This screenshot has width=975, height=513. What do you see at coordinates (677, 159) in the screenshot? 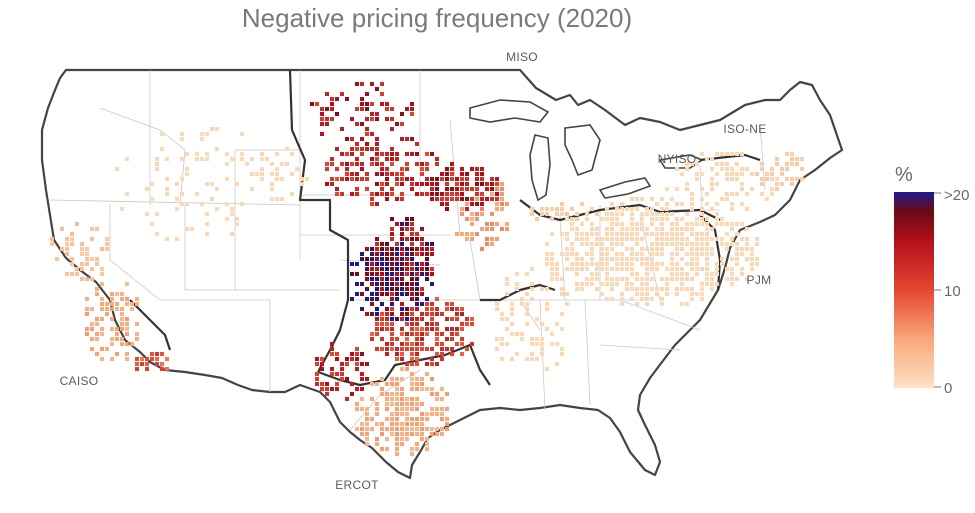
I see `region-label-nyiso: NYISO` at bounding box center [677, 159].